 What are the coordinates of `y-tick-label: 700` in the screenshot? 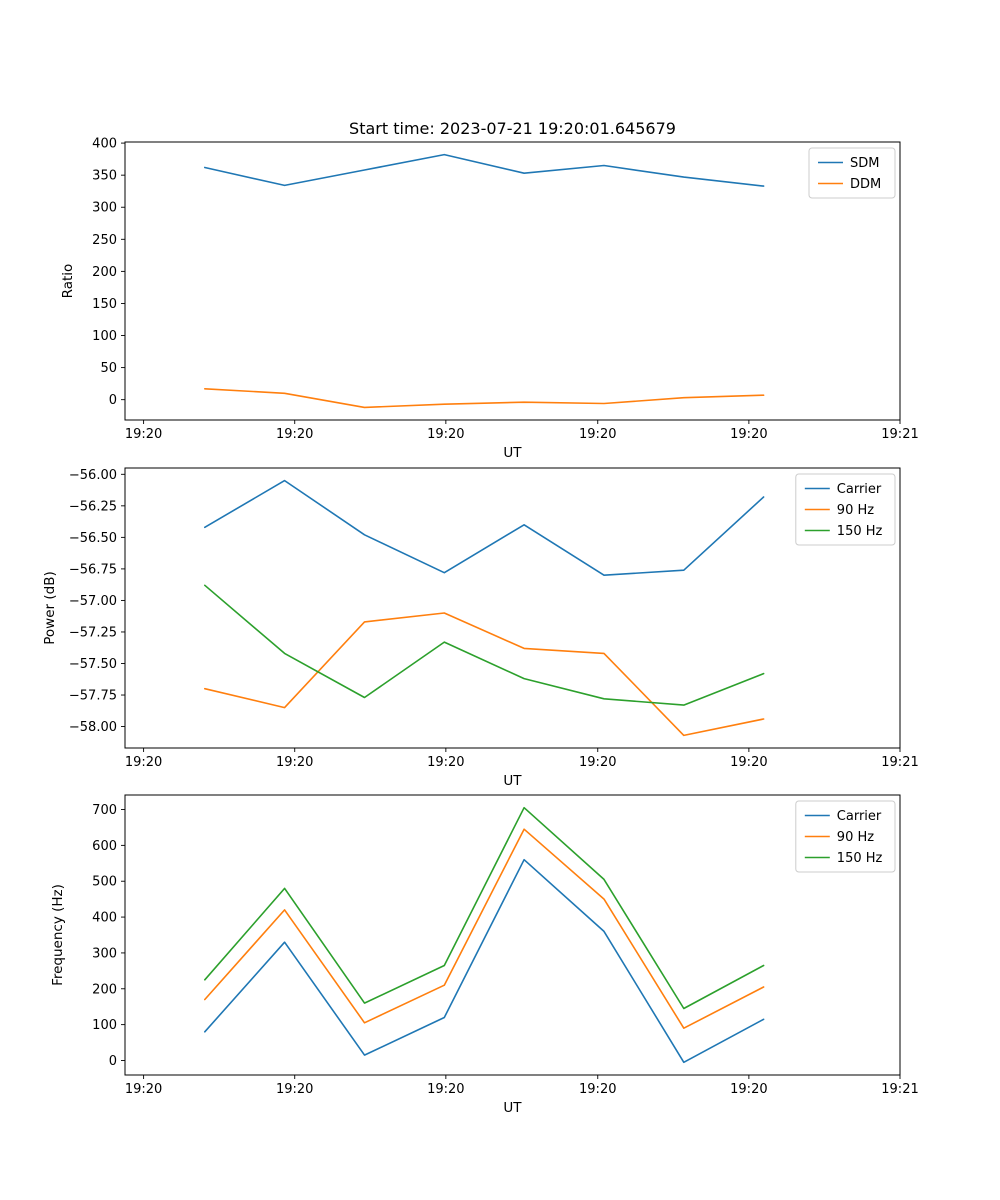 It's located at (104, 810).